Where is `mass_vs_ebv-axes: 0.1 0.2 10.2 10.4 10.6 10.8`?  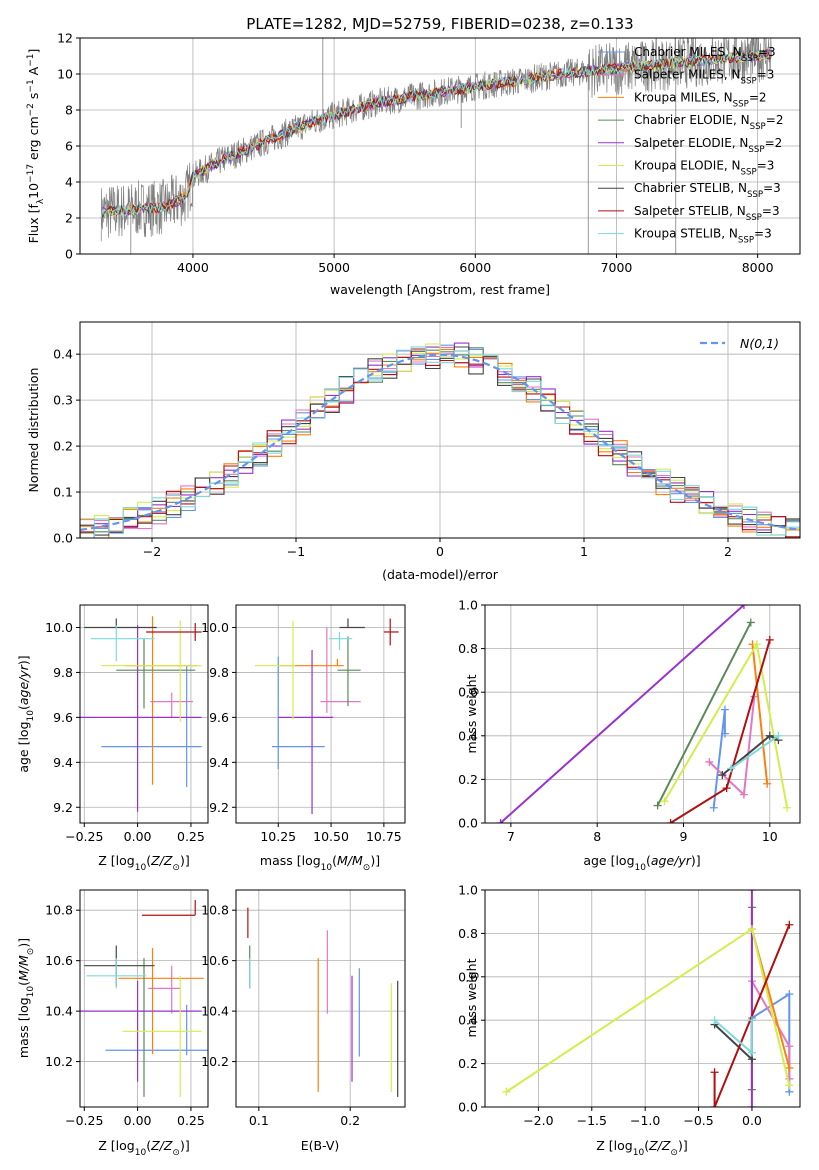
mass_vs_ebv-axes: 0.1 0.2 10.2 10.4 10.6 10.8 is located at coordinates (303, 1008).